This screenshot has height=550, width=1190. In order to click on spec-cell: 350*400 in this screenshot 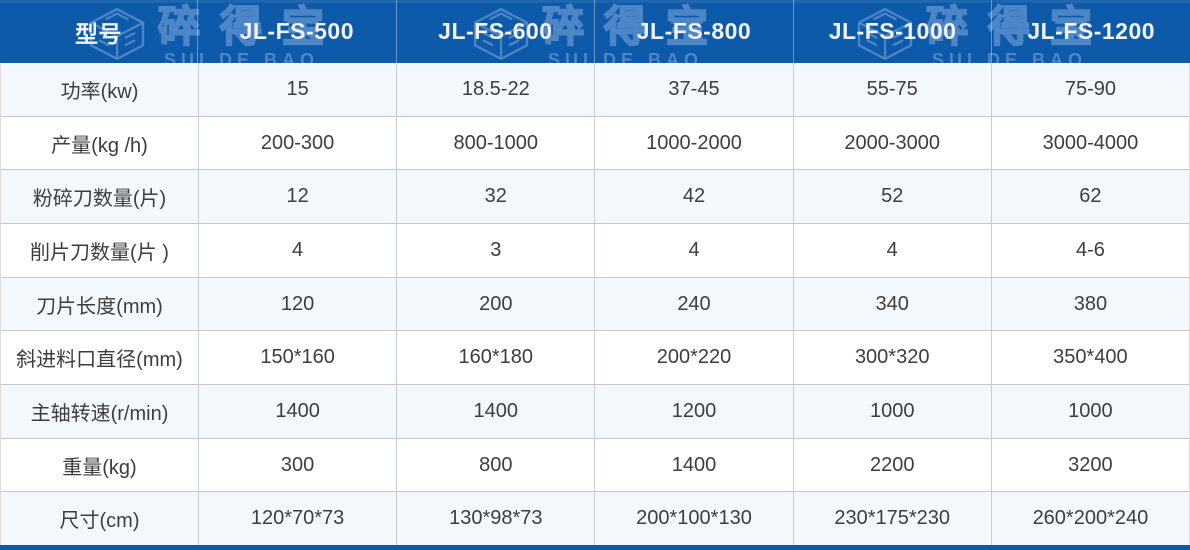, I will do `click(1089, 358)`.